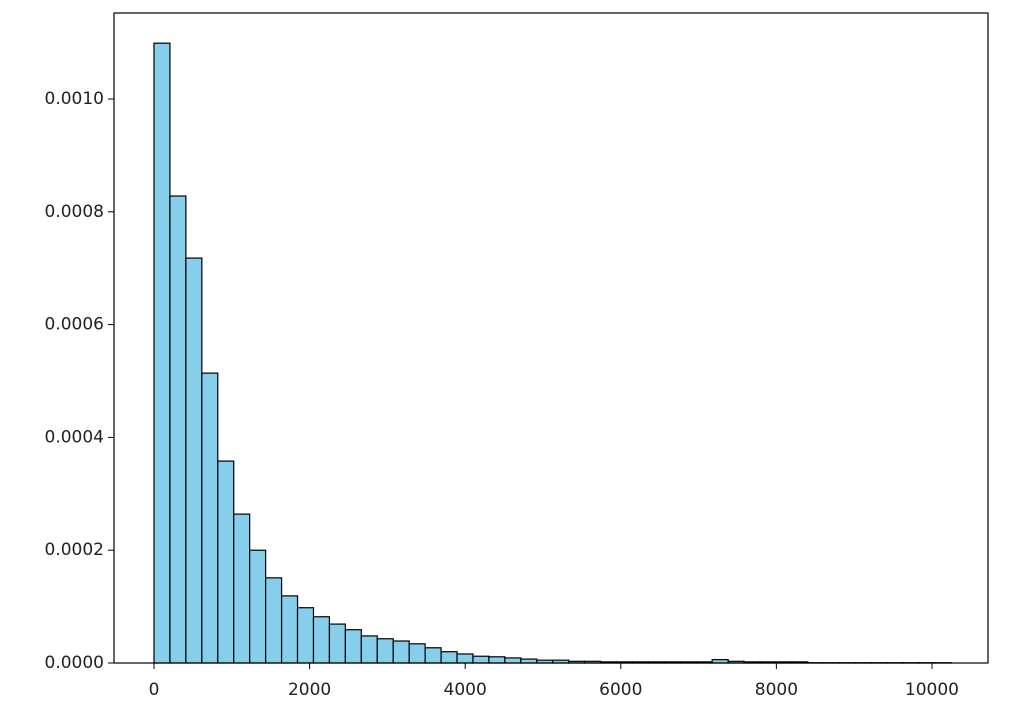  Describe the element at coordinates (465, 690) in the screenshot. I see `x-tick-label: 4000` at that location.